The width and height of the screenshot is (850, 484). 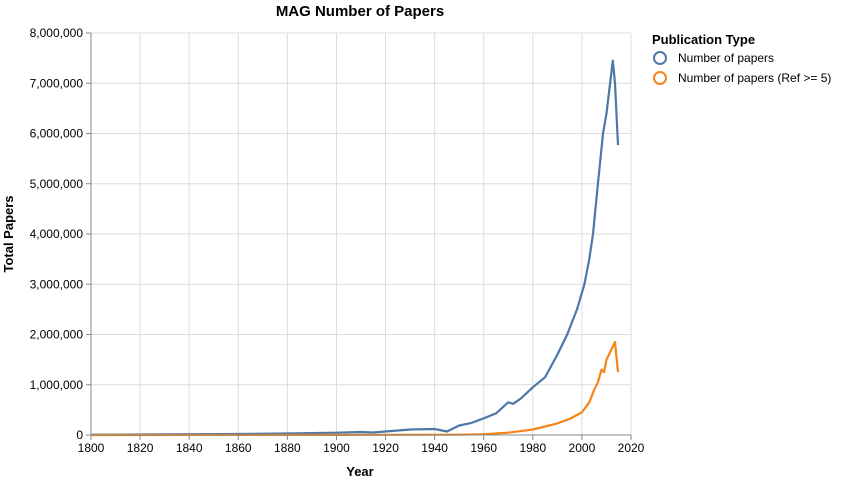 I want to click on y-tick-label: 1,000,000, so click(x=57, y=385).